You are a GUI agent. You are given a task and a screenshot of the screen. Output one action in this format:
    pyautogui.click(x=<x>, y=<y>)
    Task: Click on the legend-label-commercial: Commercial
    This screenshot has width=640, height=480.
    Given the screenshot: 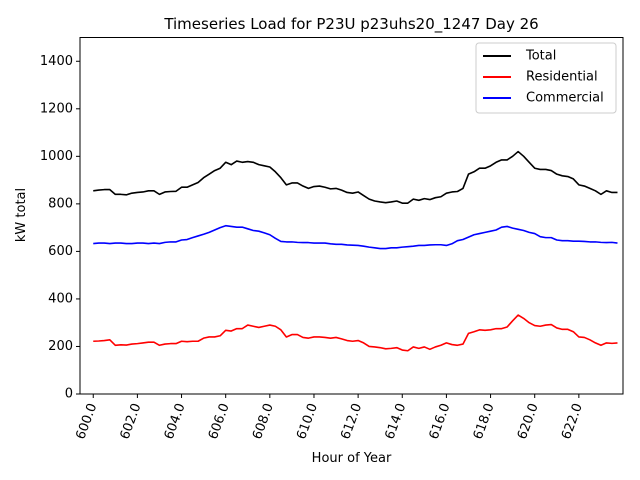 What is the action you would take?
    pyautogui.click(x=565, y=98)
    